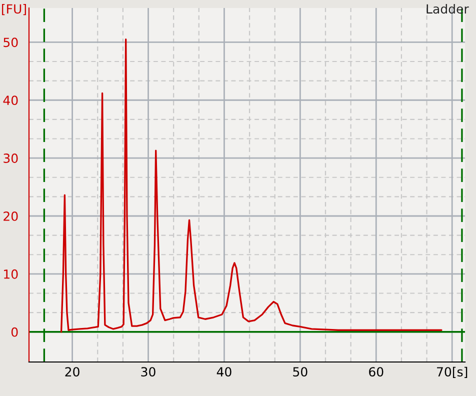 The image size is (476, 396). What do you see at coordinates (452, 372) in the screenshot?
I see `x-tick-label: 70[s]` at bounding box center [452, 372].